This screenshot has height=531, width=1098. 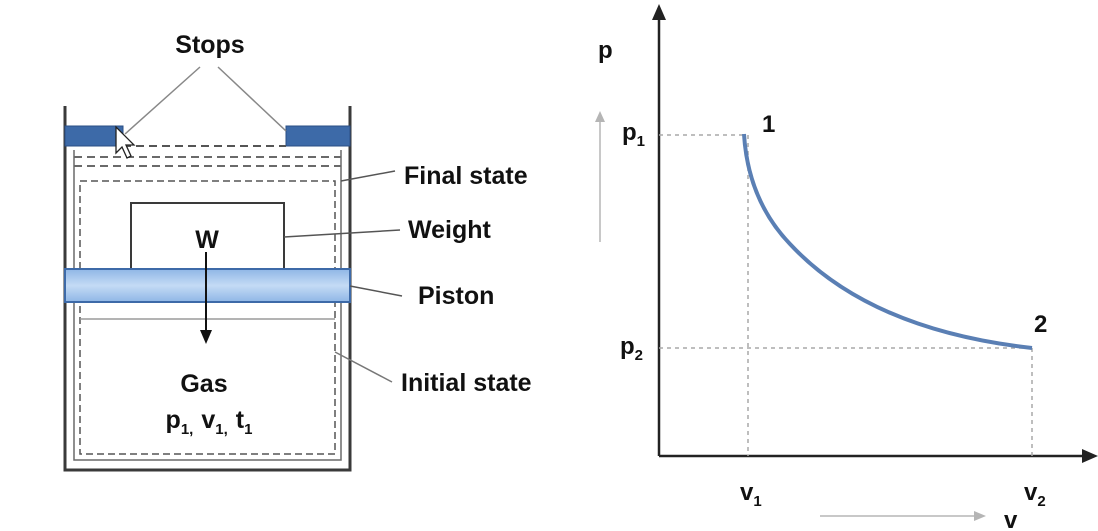 What do you see at coordinates (768, 124) in the screenshot?
I see `point-1-label: 1` at bounding box center [768, 124].